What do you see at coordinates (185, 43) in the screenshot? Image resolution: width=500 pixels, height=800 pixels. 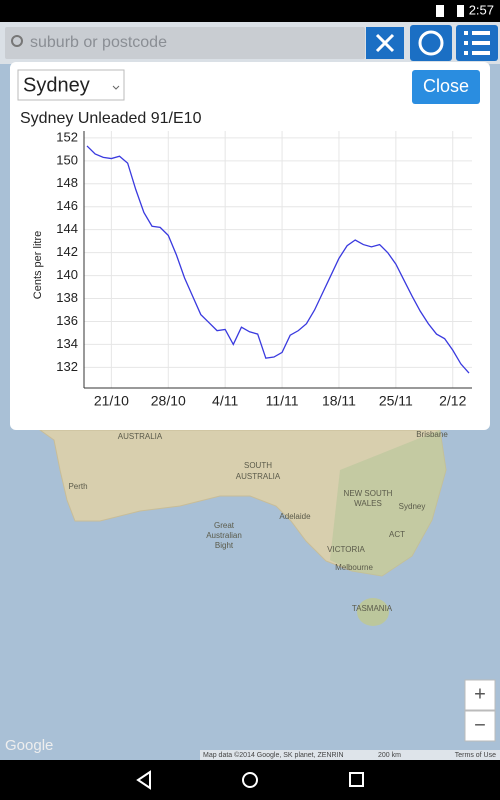 I see `search-input` at bounding box center [185, 43].